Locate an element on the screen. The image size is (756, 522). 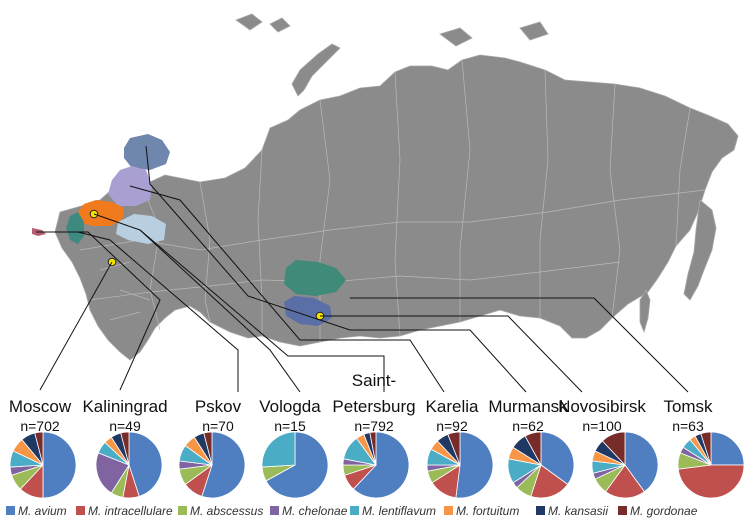
legend-label: M. intracellulare is located at coordinates (130, 511).